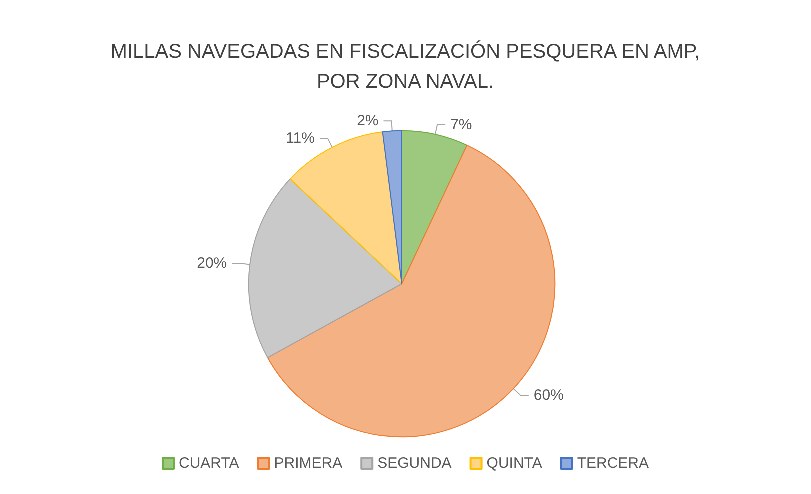 The image size is (811, 494). What do you see at coordinates (405, 66) in the screenshot?
I see `chart-title: MILLAS NAVEGADAS EN FISCALIZACIÓN PESQUERA EN AMP, POR ZONA NAVAL.` at bounding box center [405, 66].